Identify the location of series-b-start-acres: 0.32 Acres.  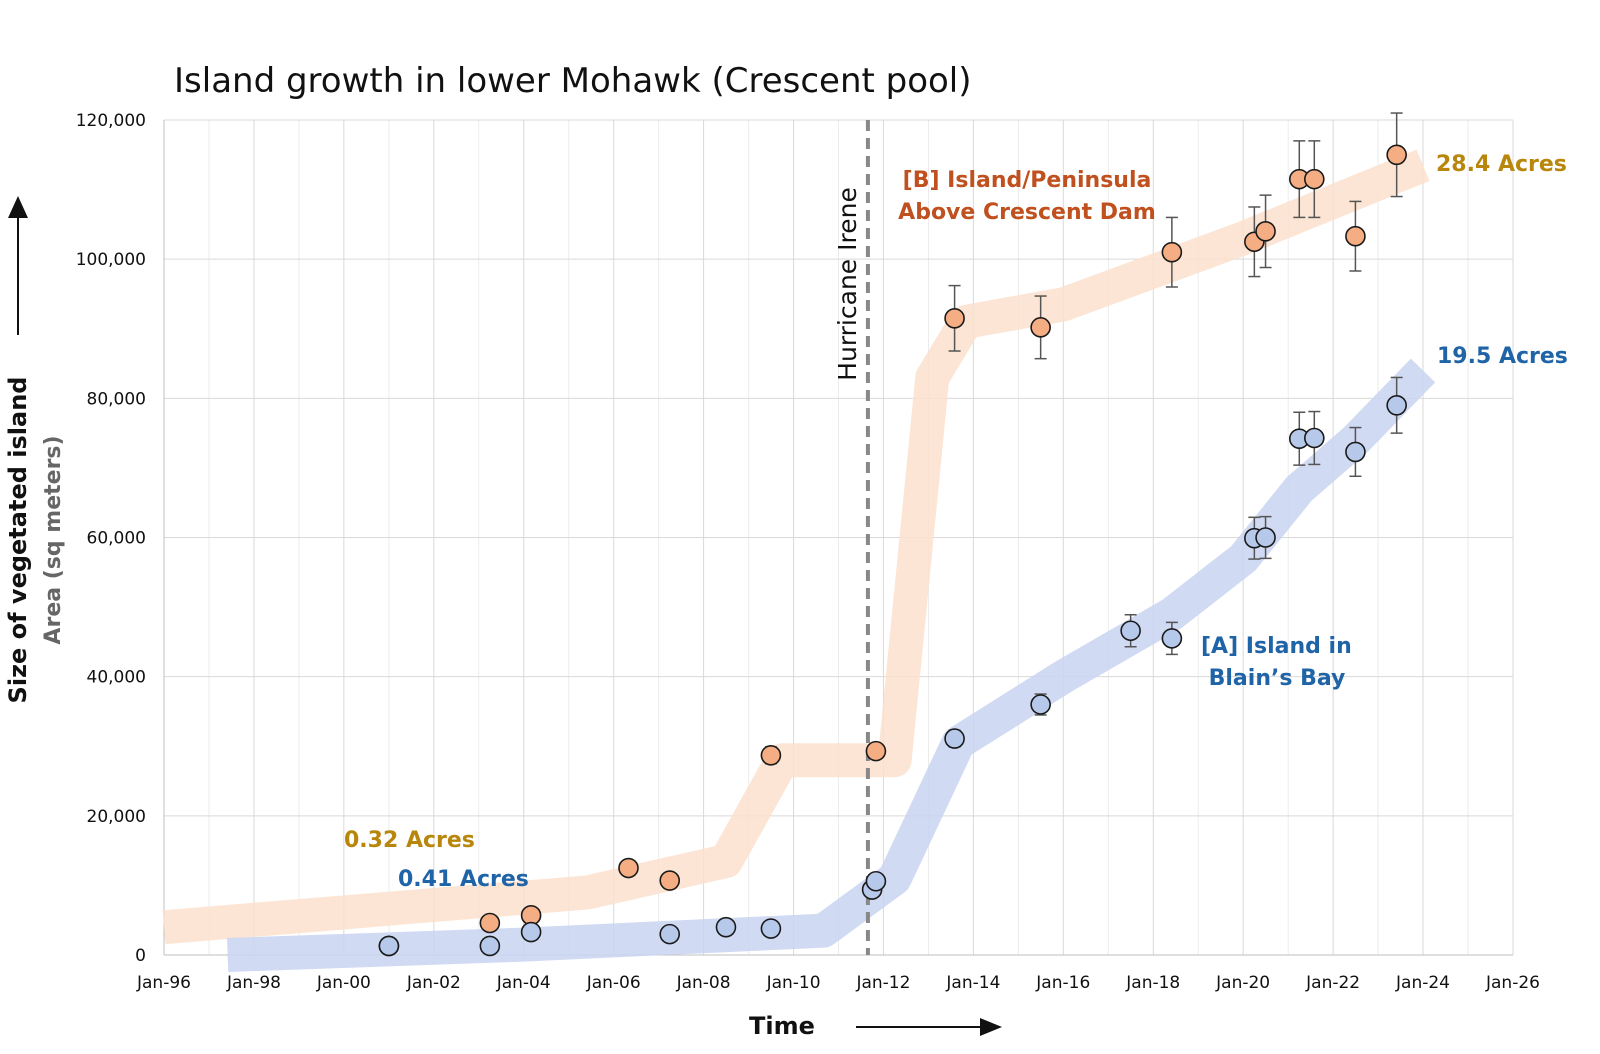
(409, 840).